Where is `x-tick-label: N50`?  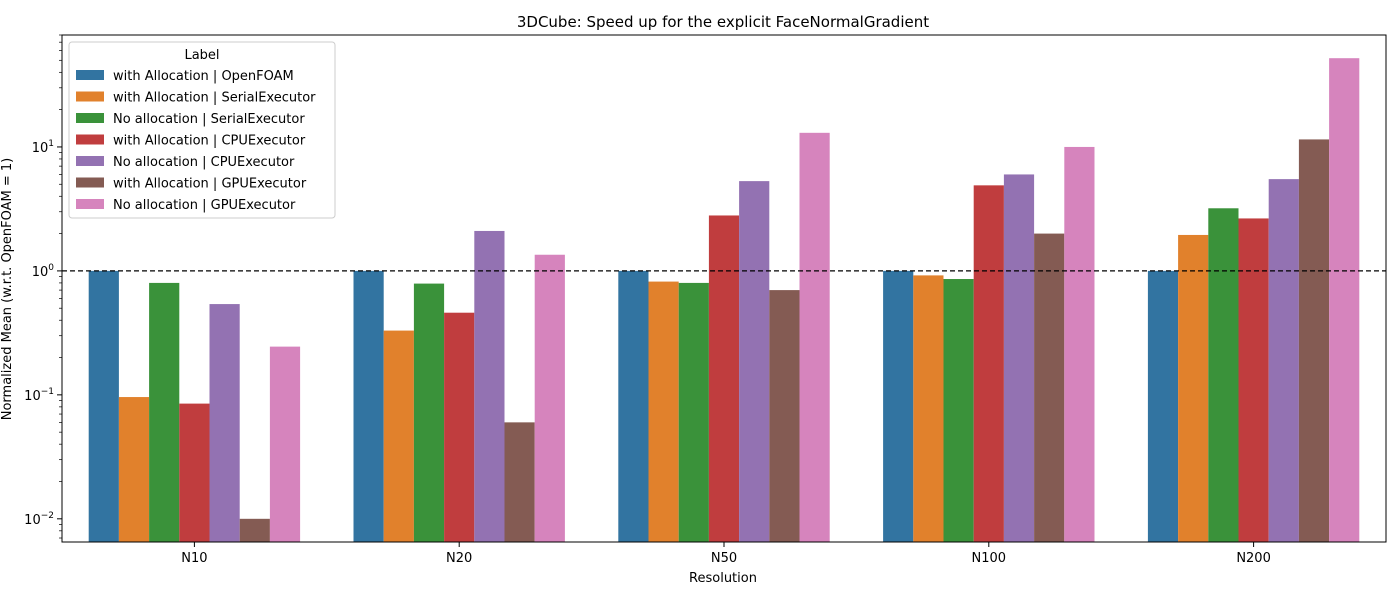
x-tick-label: N50 is located at coordinates (724, 558).